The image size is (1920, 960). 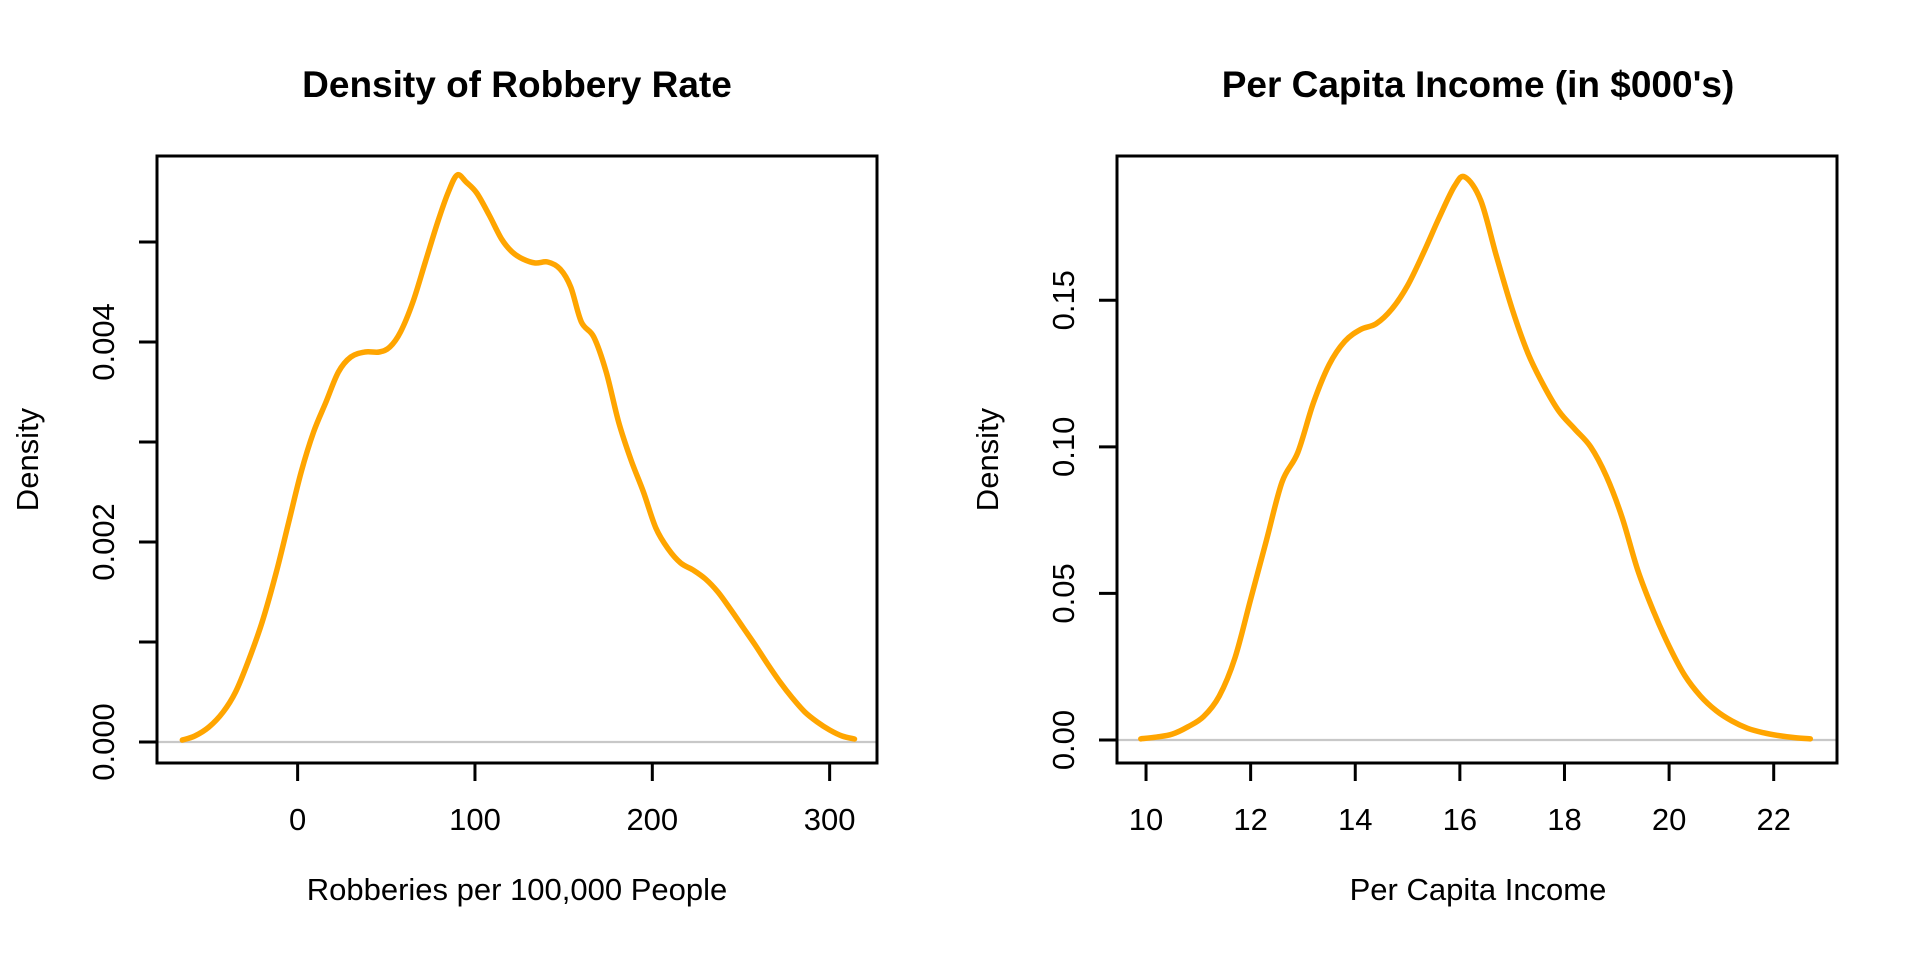 I want to click on chart-title: Per Capita Income (in $000's), so click(x=1478, y=84).